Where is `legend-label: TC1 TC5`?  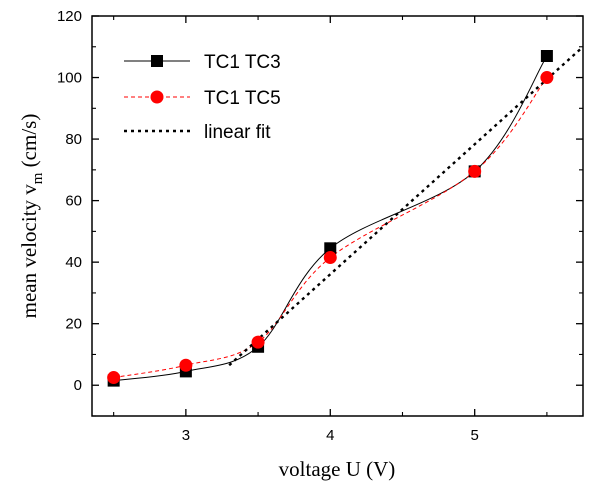
legend-label: TC1 TC5 is located at coordinates (242, 98).